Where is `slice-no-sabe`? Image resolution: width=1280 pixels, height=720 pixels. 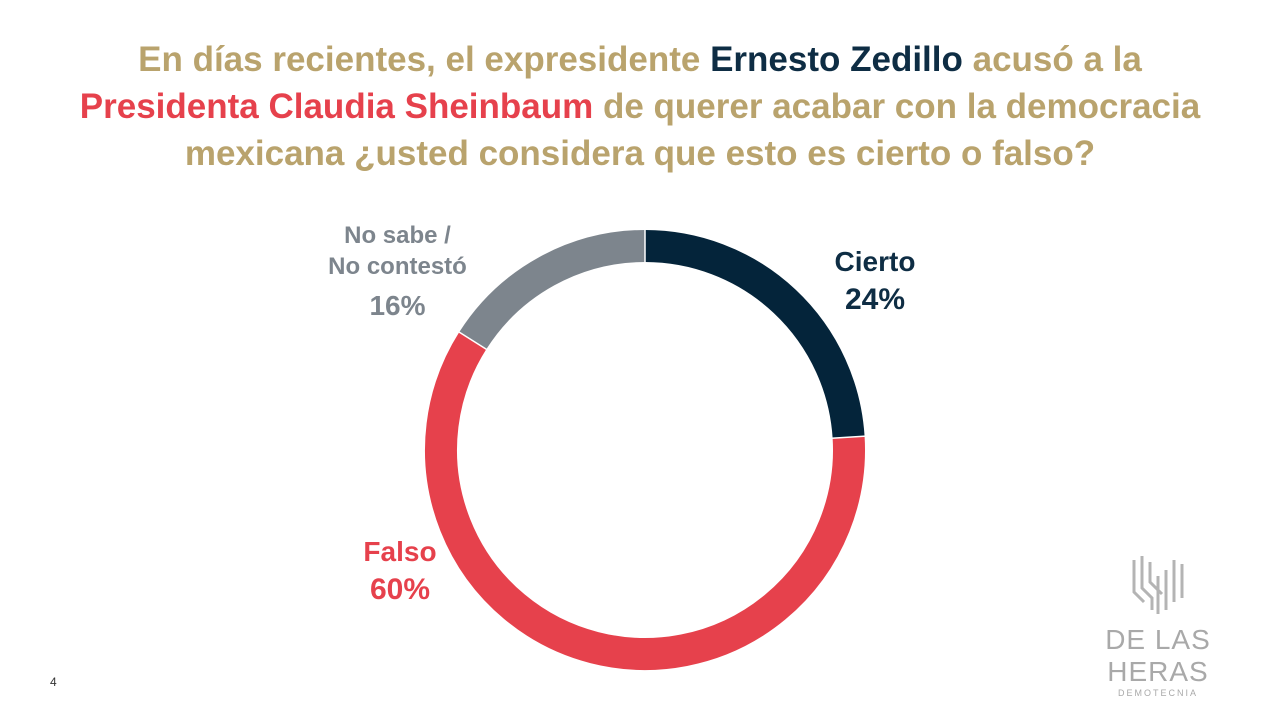
slice-no-sabe is located at coordinates (552, 290).